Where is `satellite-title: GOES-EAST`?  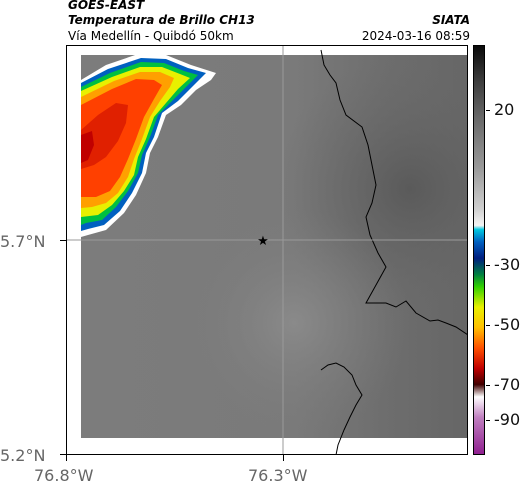 satellite-title: GOES-EAST is located at coordinates (106, 6).